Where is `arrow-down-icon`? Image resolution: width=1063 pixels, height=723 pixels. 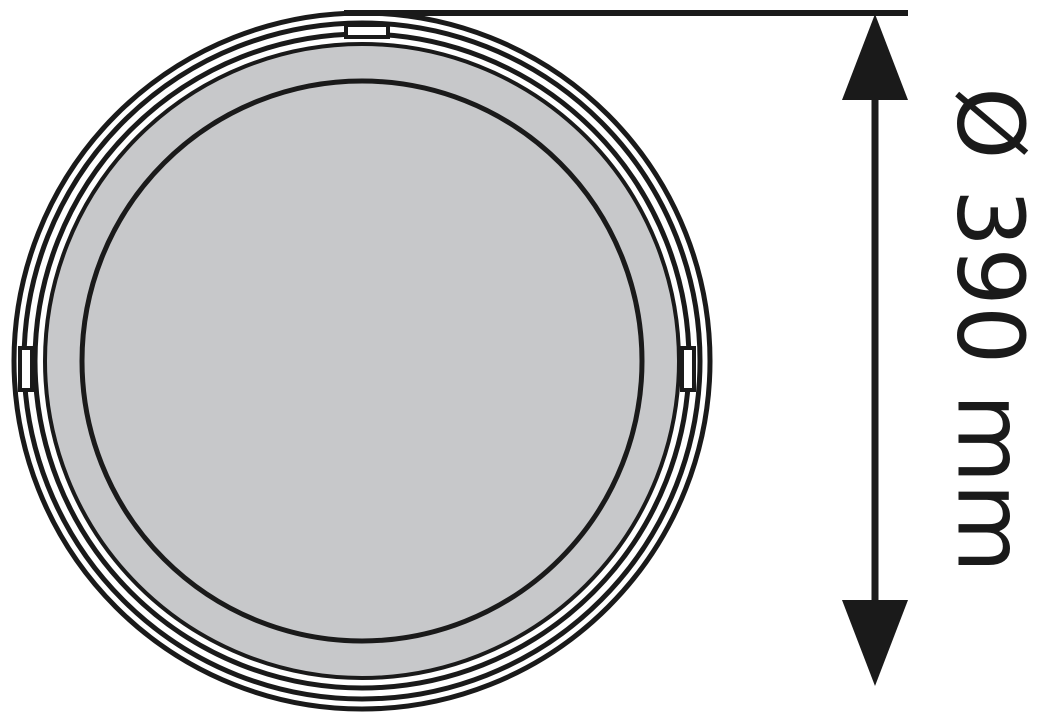 arrow-down-icon is located at coordinates (875, 643).